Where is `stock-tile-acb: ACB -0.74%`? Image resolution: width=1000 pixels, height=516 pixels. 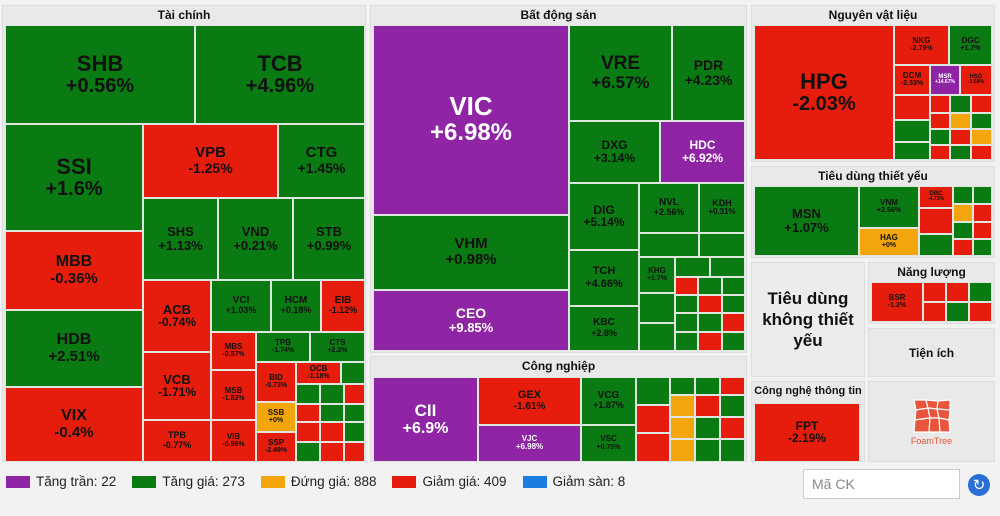
stock-tile-acb: ACB -0.74% is located at coordinates (177, 316).